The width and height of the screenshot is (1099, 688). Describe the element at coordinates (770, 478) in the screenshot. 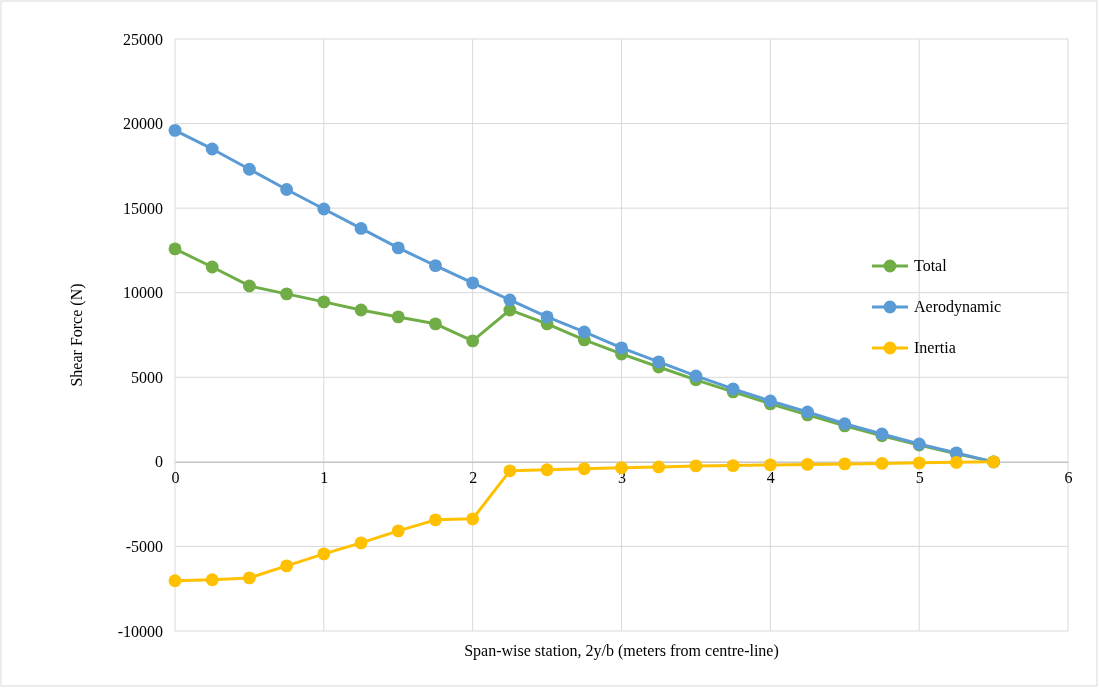

I see `x-tick-label: 4` at that location.